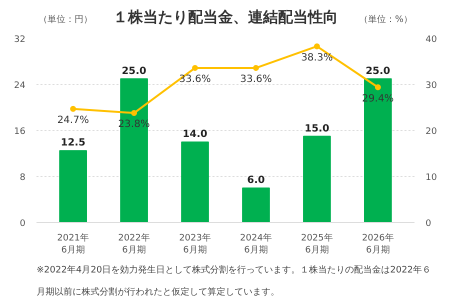  I want to click on x-tick-label: 2023年 6月期, so click(195, 244).